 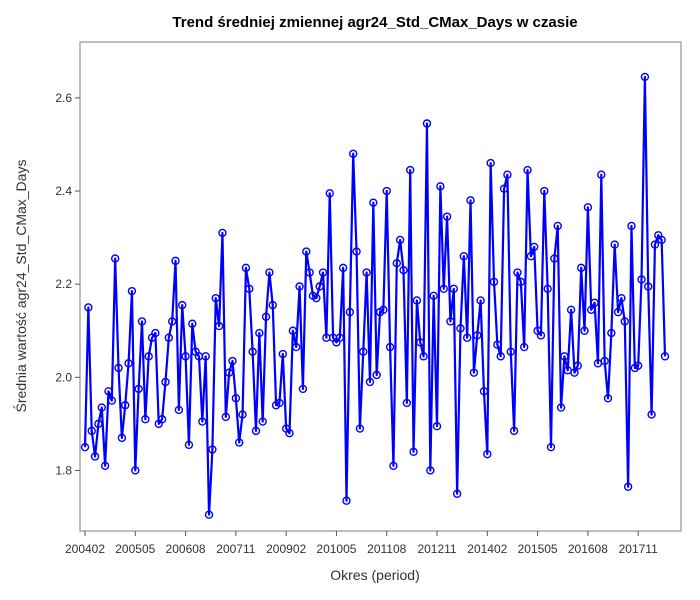 What do you see at coordinates (638, 549) in the screenshot?
I see `x-tick-label: 201711` at bounding box center [638, 549].